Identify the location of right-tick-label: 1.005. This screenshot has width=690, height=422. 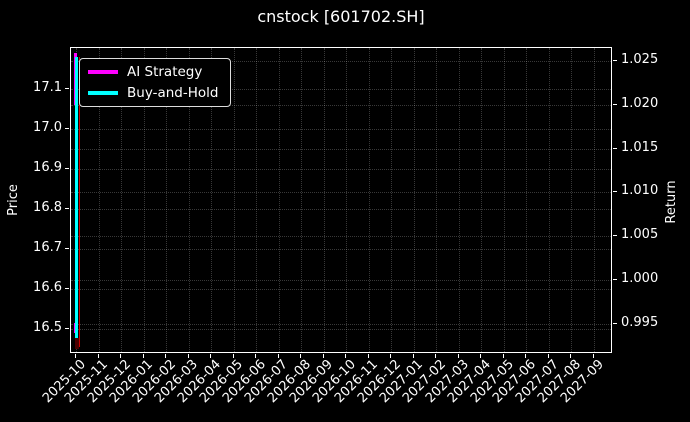
(640, 235).